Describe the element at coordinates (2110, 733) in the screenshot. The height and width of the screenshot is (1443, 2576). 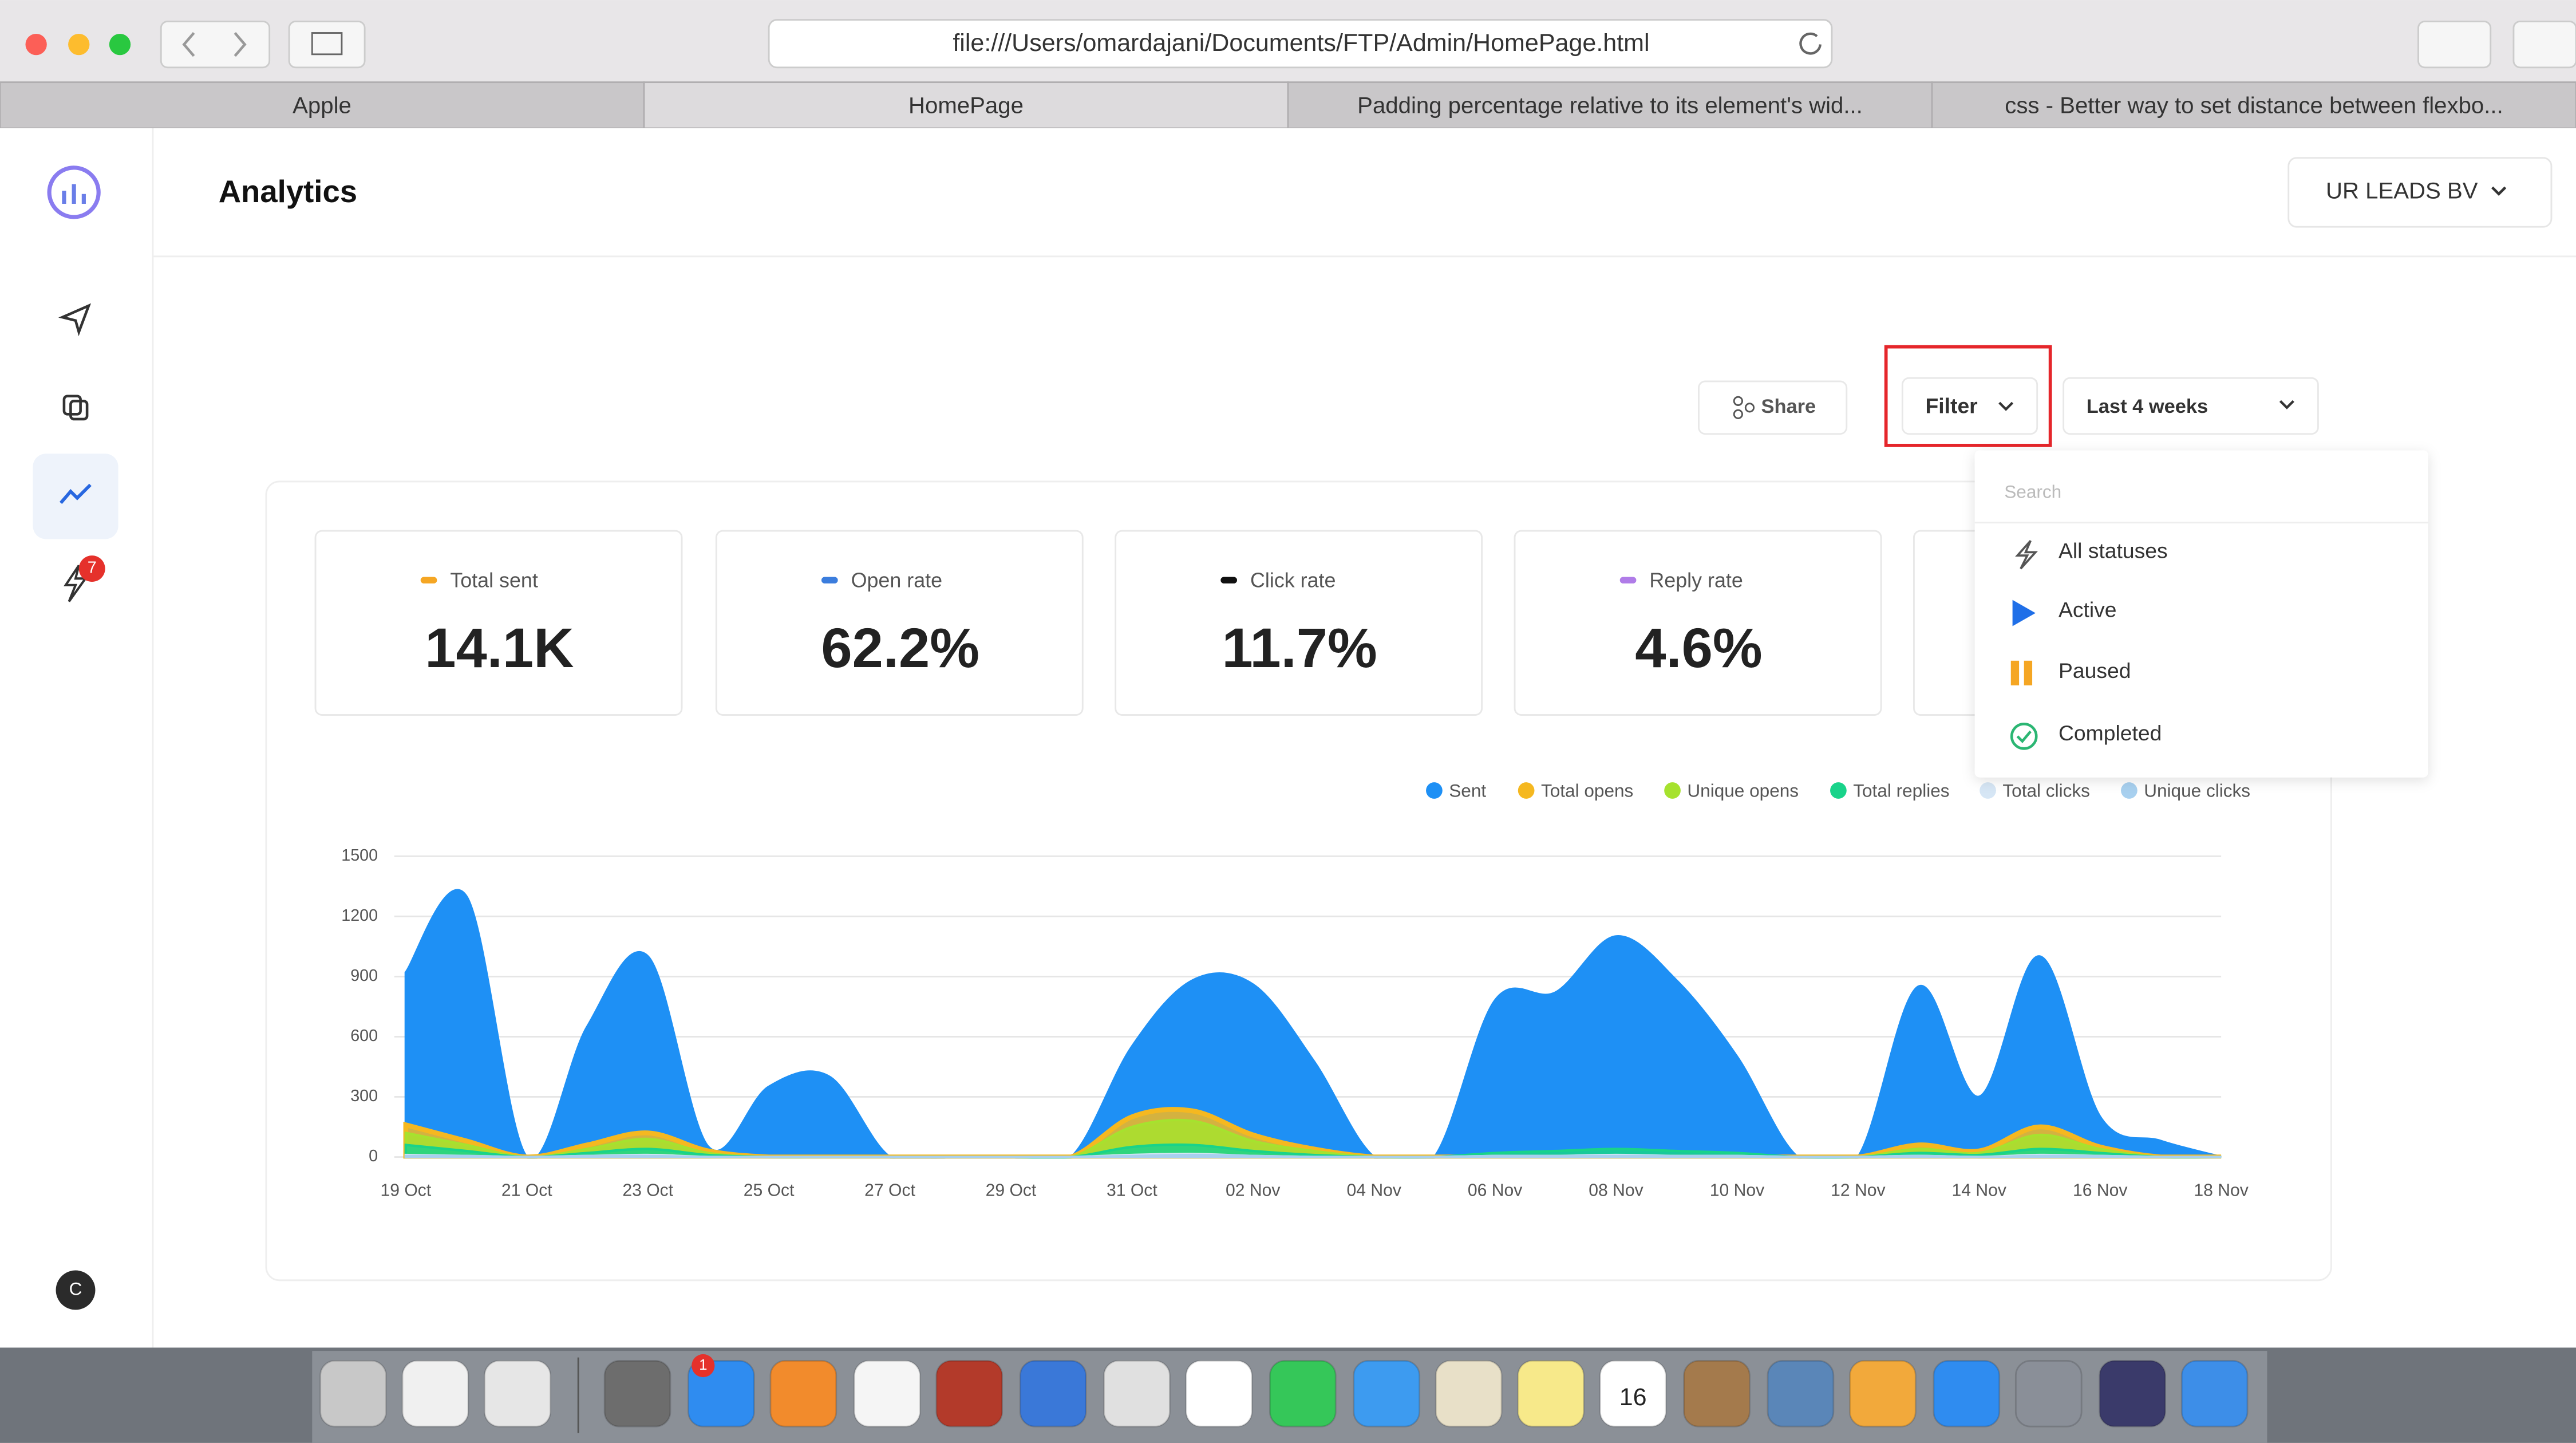
I see `status-option: Completed` at that location.